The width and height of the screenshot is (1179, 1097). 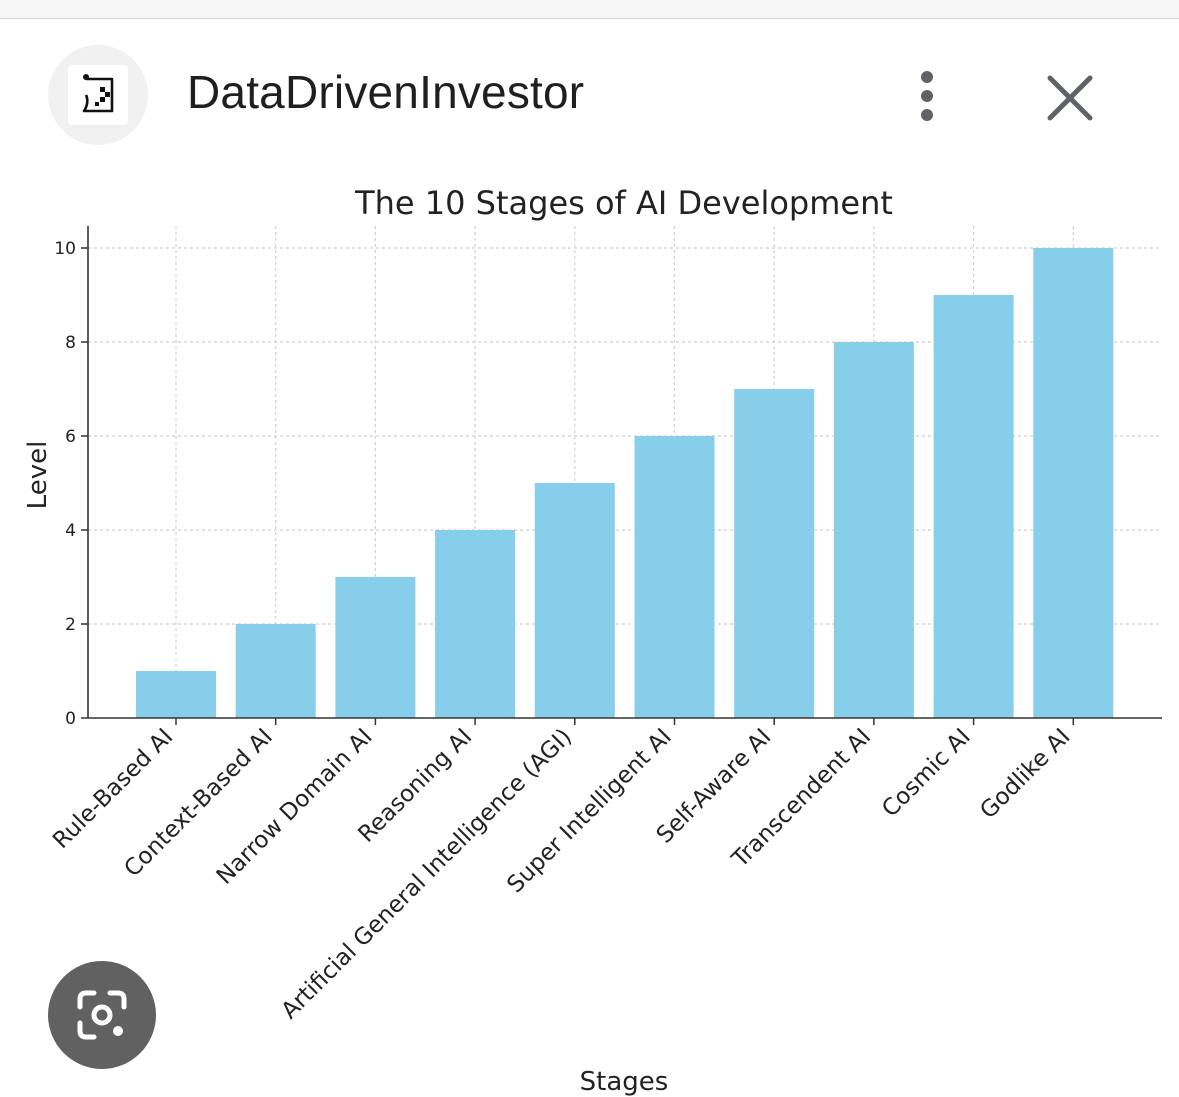 I want to click on chart-title: The 10 Stages of AI Development, so click(x=623, y=203).